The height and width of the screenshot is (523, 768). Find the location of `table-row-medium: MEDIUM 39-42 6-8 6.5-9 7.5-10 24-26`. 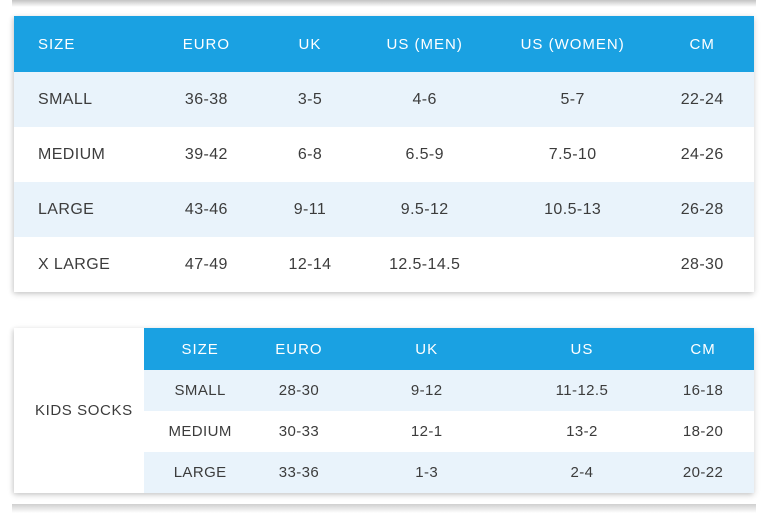

table-row-medium: MEDIUM 39-42 6-8 6.5-9 7.5-10 24-26 is located at coordinates (384, 154).